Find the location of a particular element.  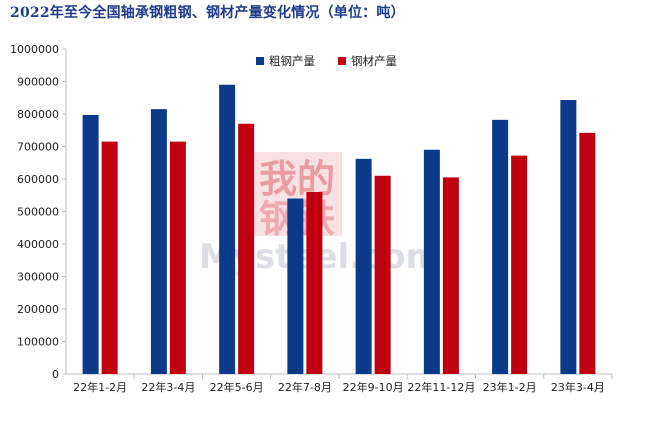

legend: 粗钢产量 钢材产量 is located at coordinates (326, 61).